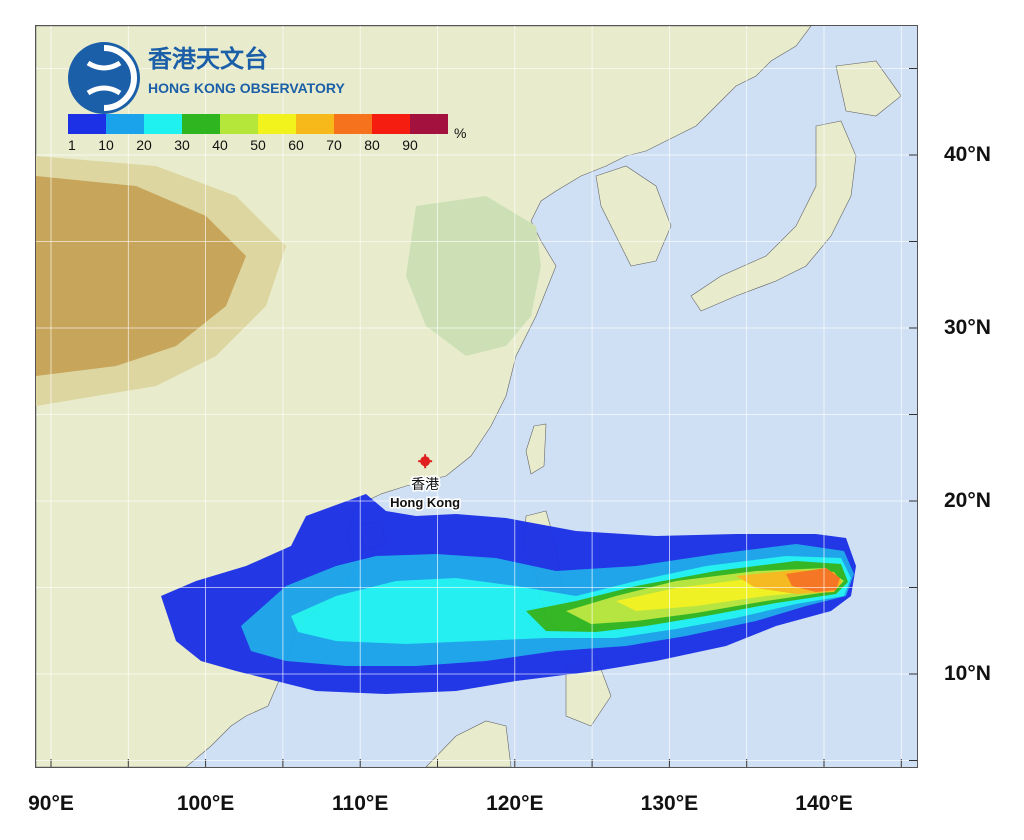 This screenshot has width=1024, height=840. I want to click on land-korea, so click(633, 216).